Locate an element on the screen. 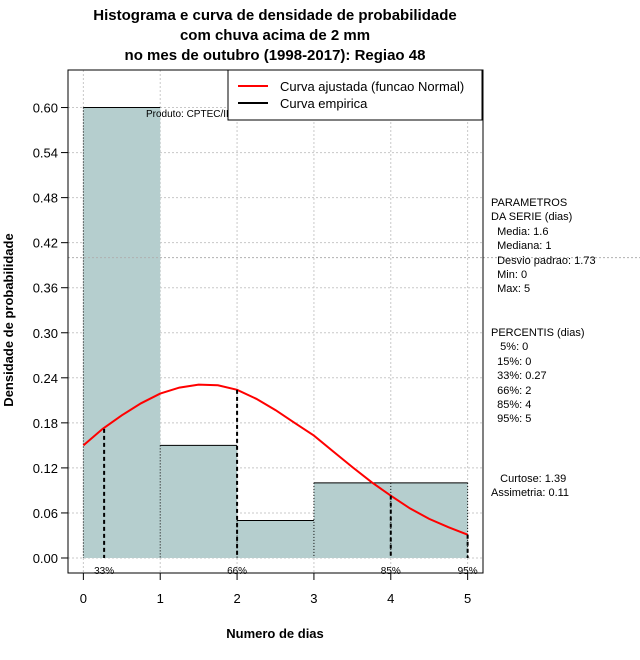 The height and width of the screenshot is (660, 640). y-tick-label: 0.06 is located at coordinates (45, 513).